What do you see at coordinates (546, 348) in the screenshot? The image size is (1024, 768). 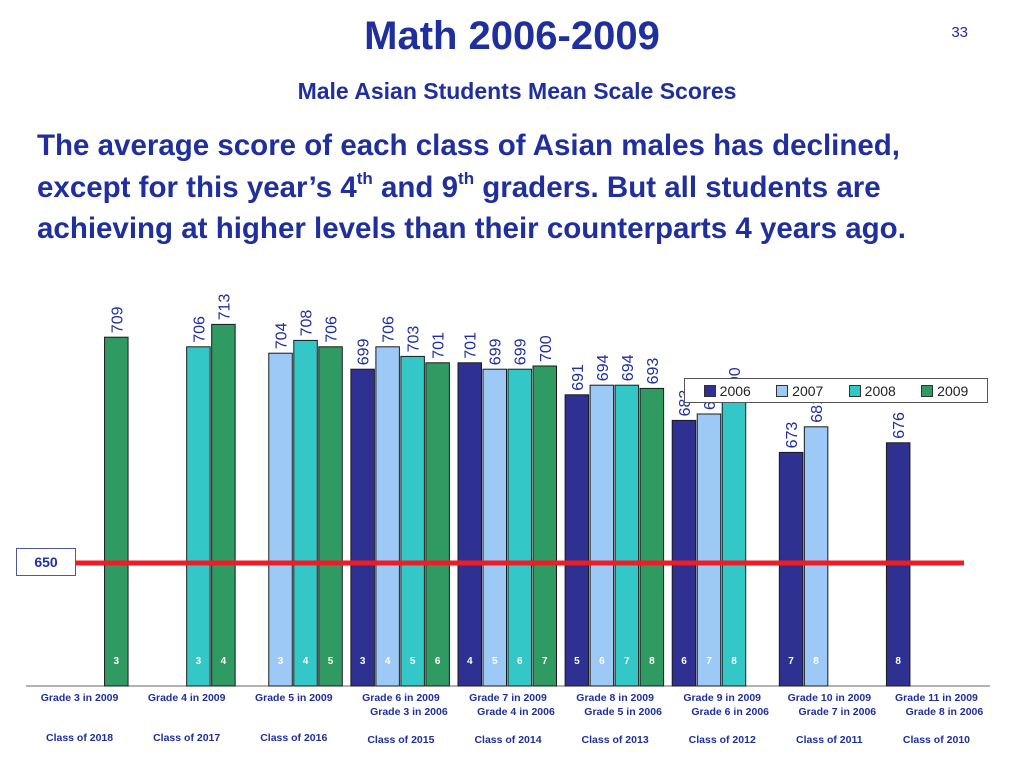 I see `bar-value-label: 700` at bounding box center [546, 348].